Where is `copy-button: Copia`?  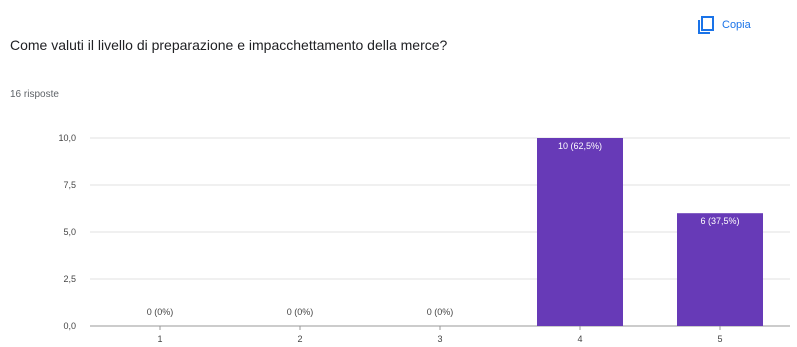
copy-button: Copia is located at coordinates (724, 25).